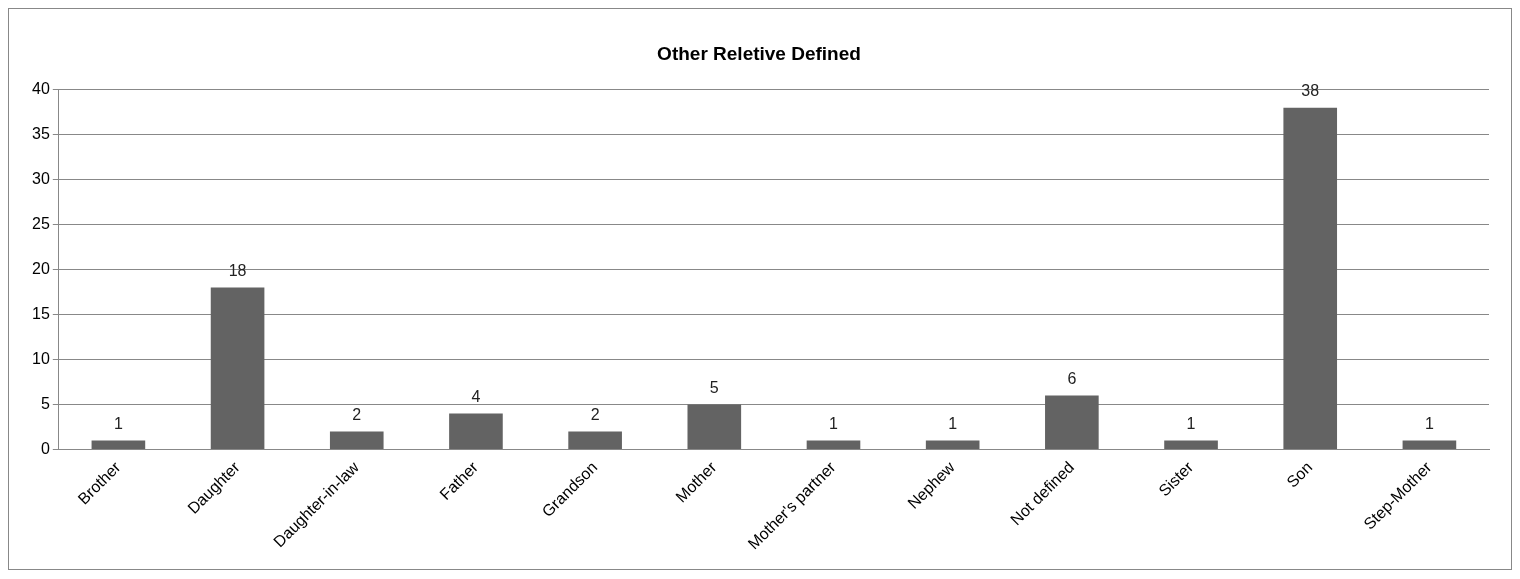 The image size is (1520, 579). What do you see at coordinates (1072, 378) in the screenshot?
I see `data-label: 6` at bounding box center [1072, 378].